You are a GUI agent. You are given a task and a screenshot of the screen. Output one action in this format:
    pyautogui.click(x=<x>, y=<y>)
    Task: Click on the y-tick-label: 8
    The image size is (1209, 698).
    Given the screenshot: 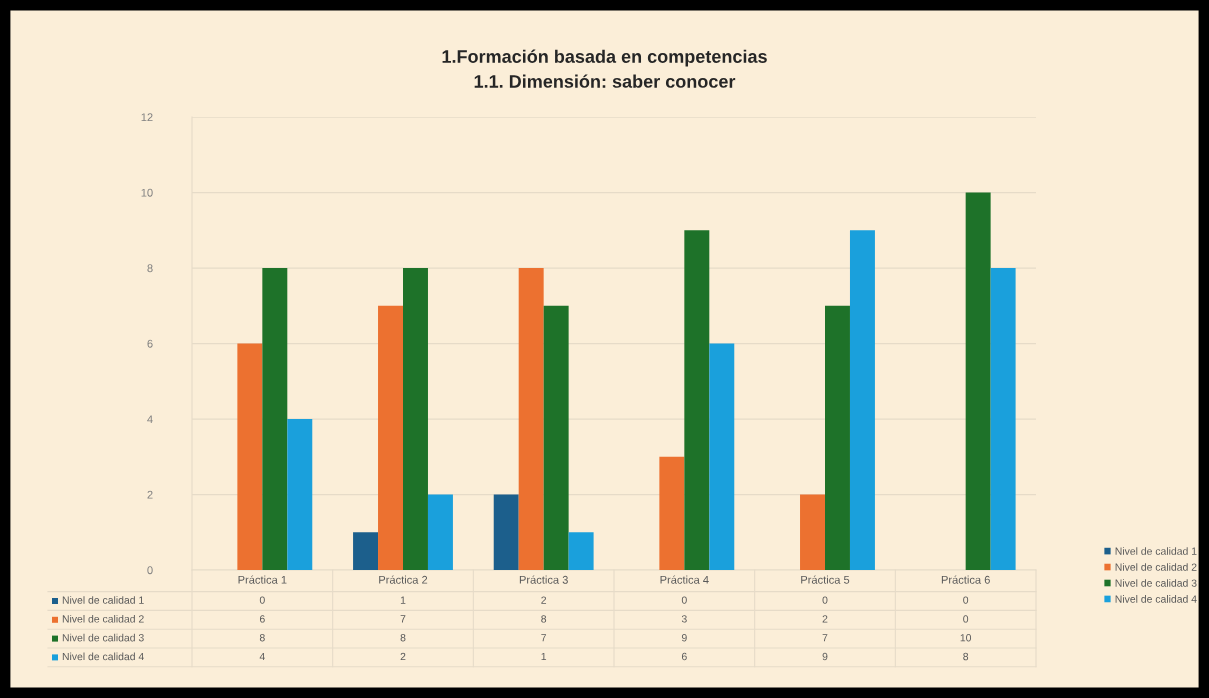 What is the action you would take?
    pyautogui.click(x=150, y=268)
    